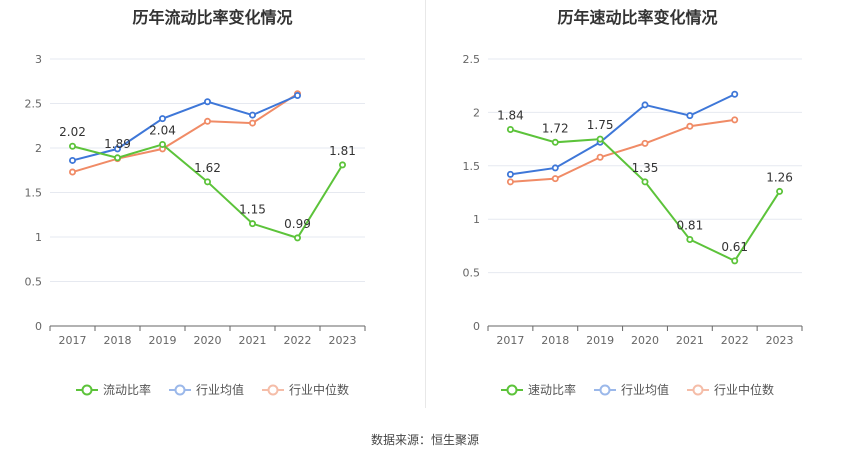 This screenshot has width=850, height=459. What do you see at coordinates (72, 132) in the screenshot?
I see `data-label: 2.02` at bounding box center [72, 132].